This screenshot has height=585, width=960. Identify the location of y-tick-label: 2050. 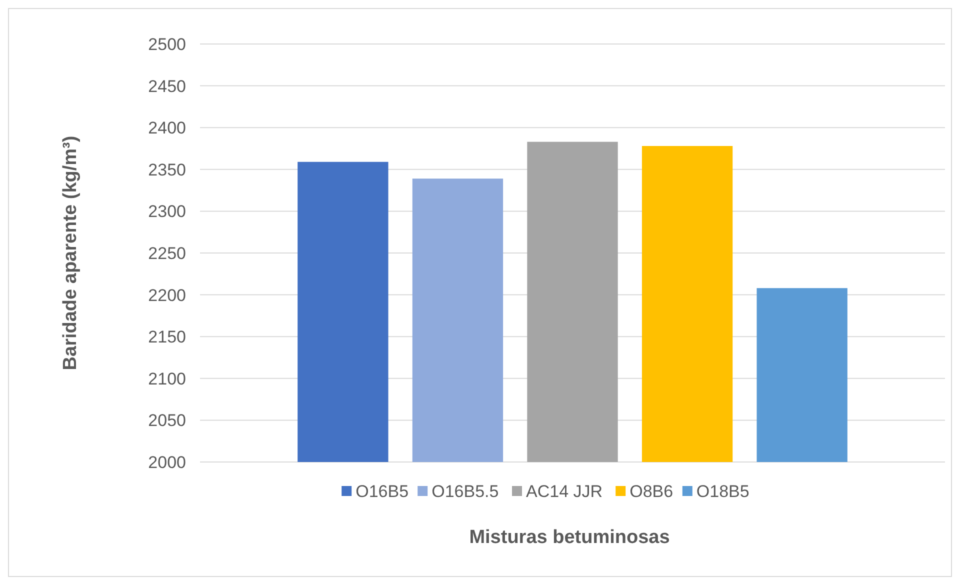
(167, 420).